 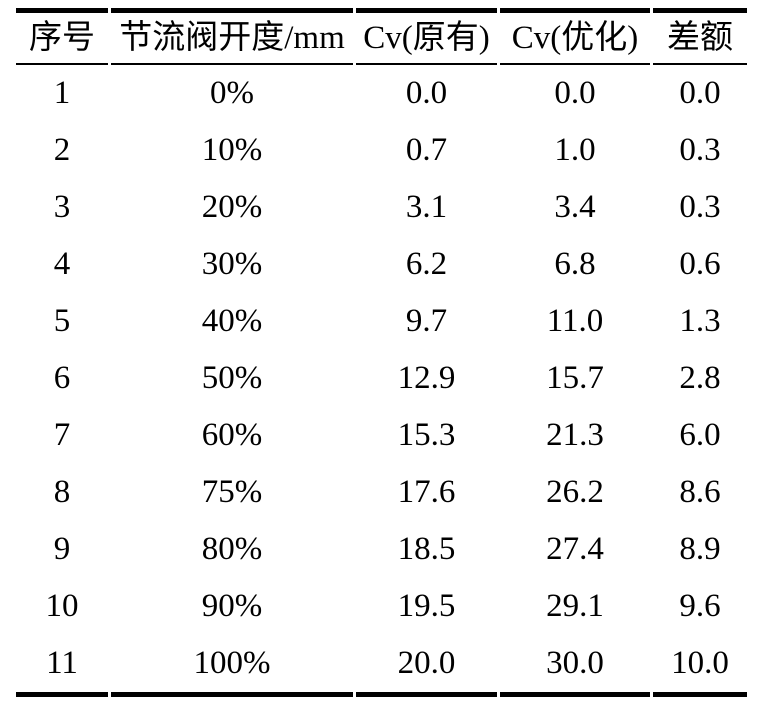 I want to click on table-cell: 3.4, so click(x=575, y=207).